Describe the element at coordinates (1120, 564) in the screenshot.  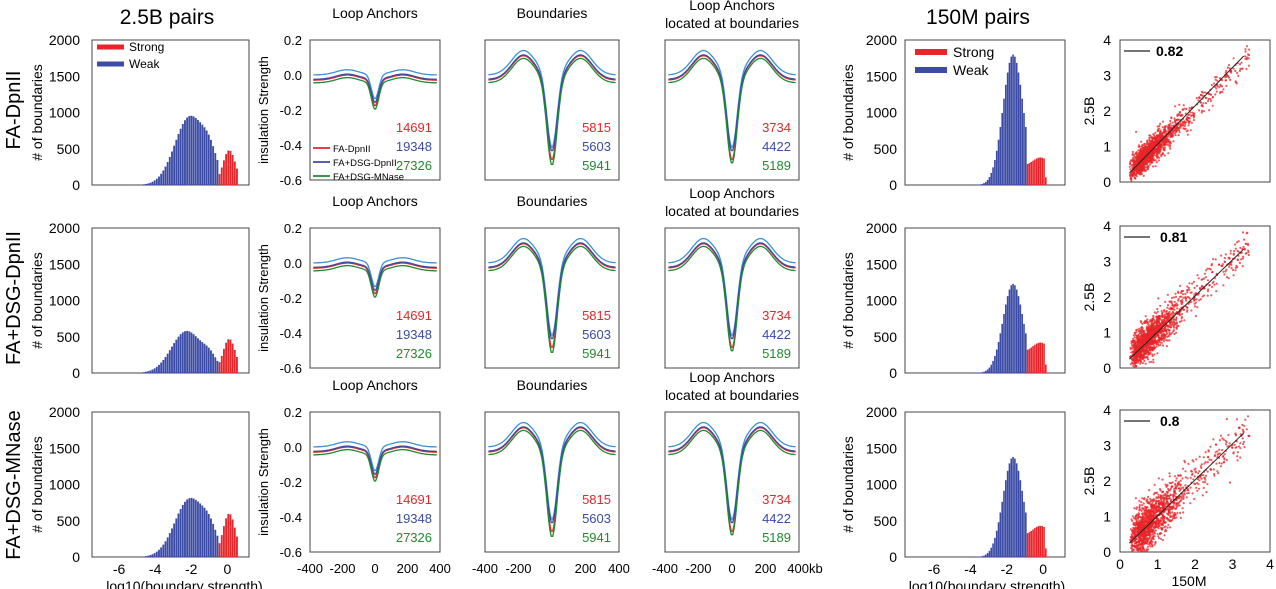
I see `scatter-xtick-label: 0` at that location.